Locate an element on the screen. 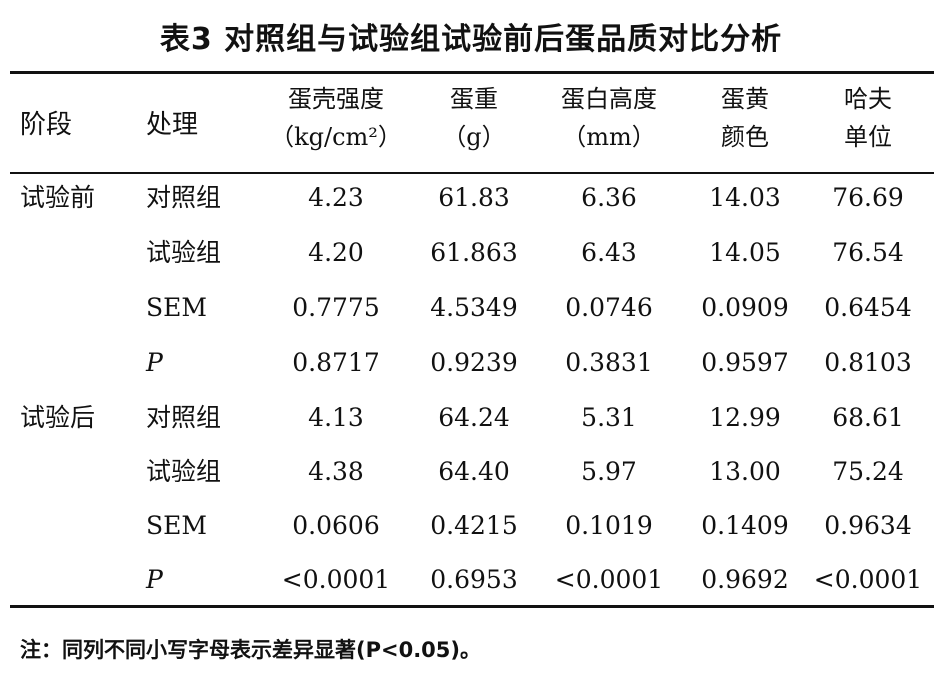 The width and height of the screenshot is (942, 678). top-rule is located at coordinates (472, 72).